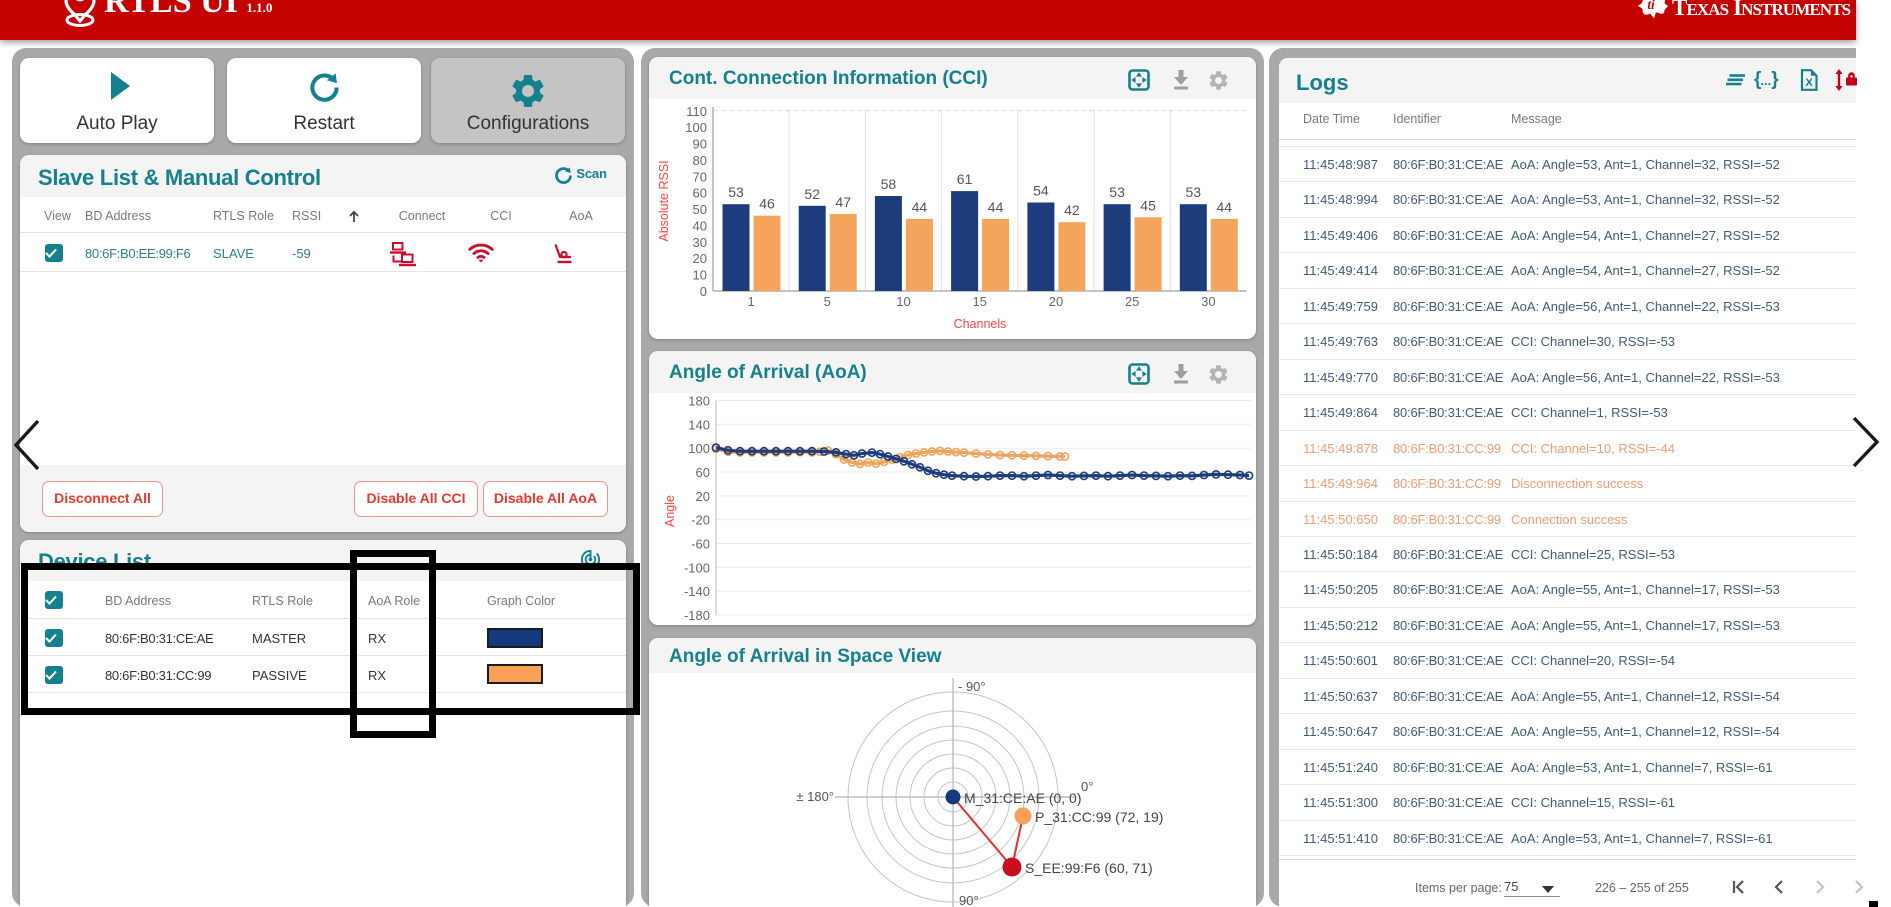  Describe the element at coordinates (767, 204) in the screenshot. I see `svg-text: 46` at that location.